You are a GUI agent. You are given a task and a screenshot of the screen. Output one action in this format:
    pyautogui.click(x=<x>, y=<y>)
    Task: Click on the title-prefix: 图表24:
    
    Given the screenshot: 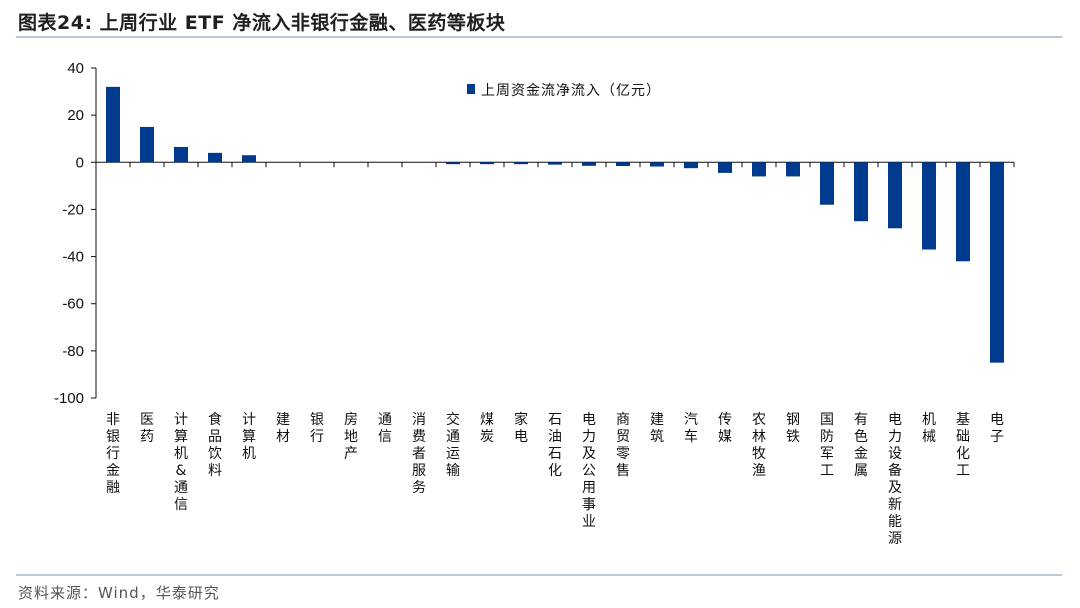 What is the action you would take?
    pyautogui.click(x=55, y=23)
    